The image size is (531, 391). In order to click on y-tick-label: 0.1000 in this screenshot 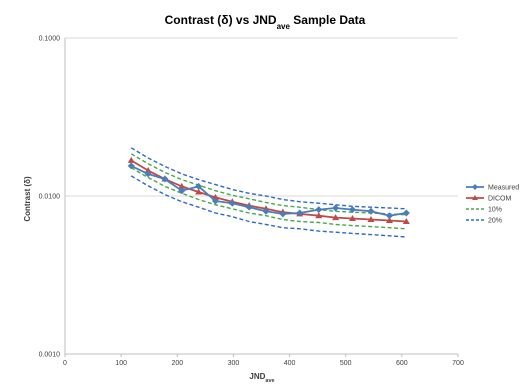, I will do `click(50, 39)`.